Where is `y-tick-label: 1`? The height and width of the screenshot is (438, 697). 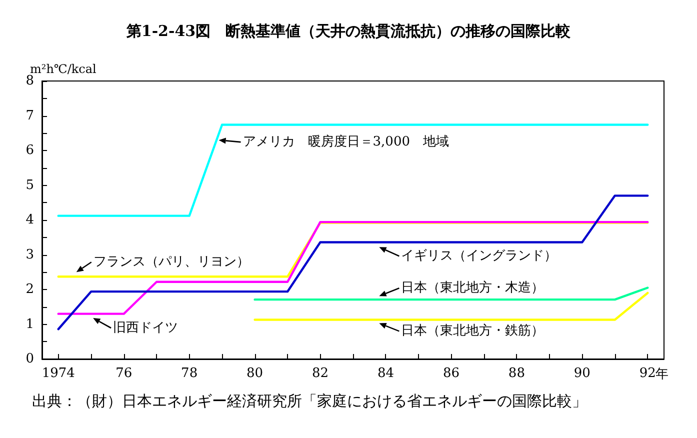 y-tick-label: 1 is located at coordinates (30, 324).